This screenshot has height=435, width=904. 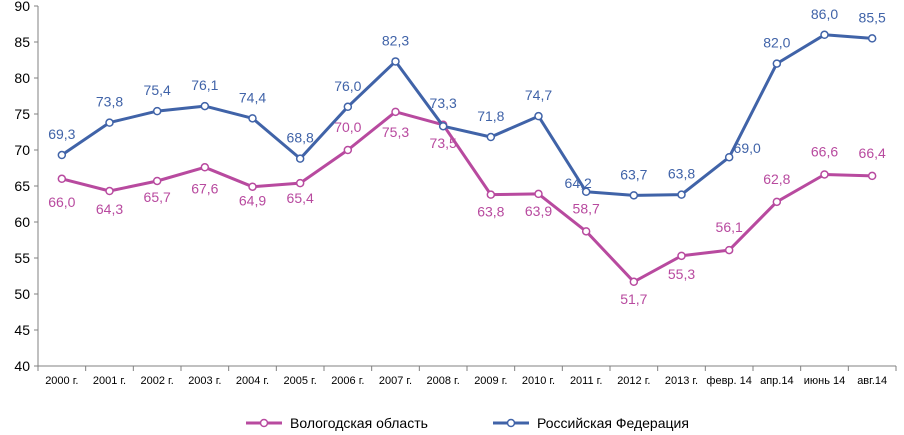 What do you see at coordinates (578, 183) in the screenshot?
I see `data-label: 64,2` at bounding box center [578, 183].